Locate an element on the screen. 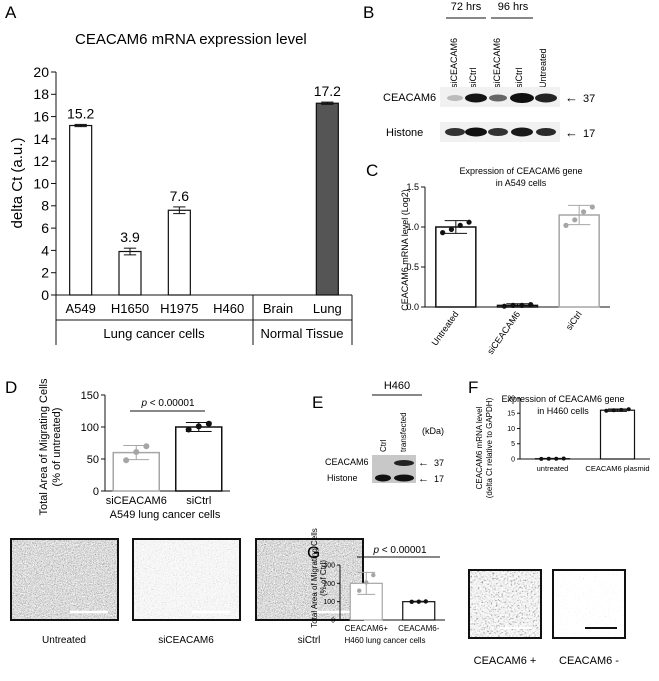 This screenshot has width=659, height=681. y-tick-label: 16 is located at coordinates (41, 117).